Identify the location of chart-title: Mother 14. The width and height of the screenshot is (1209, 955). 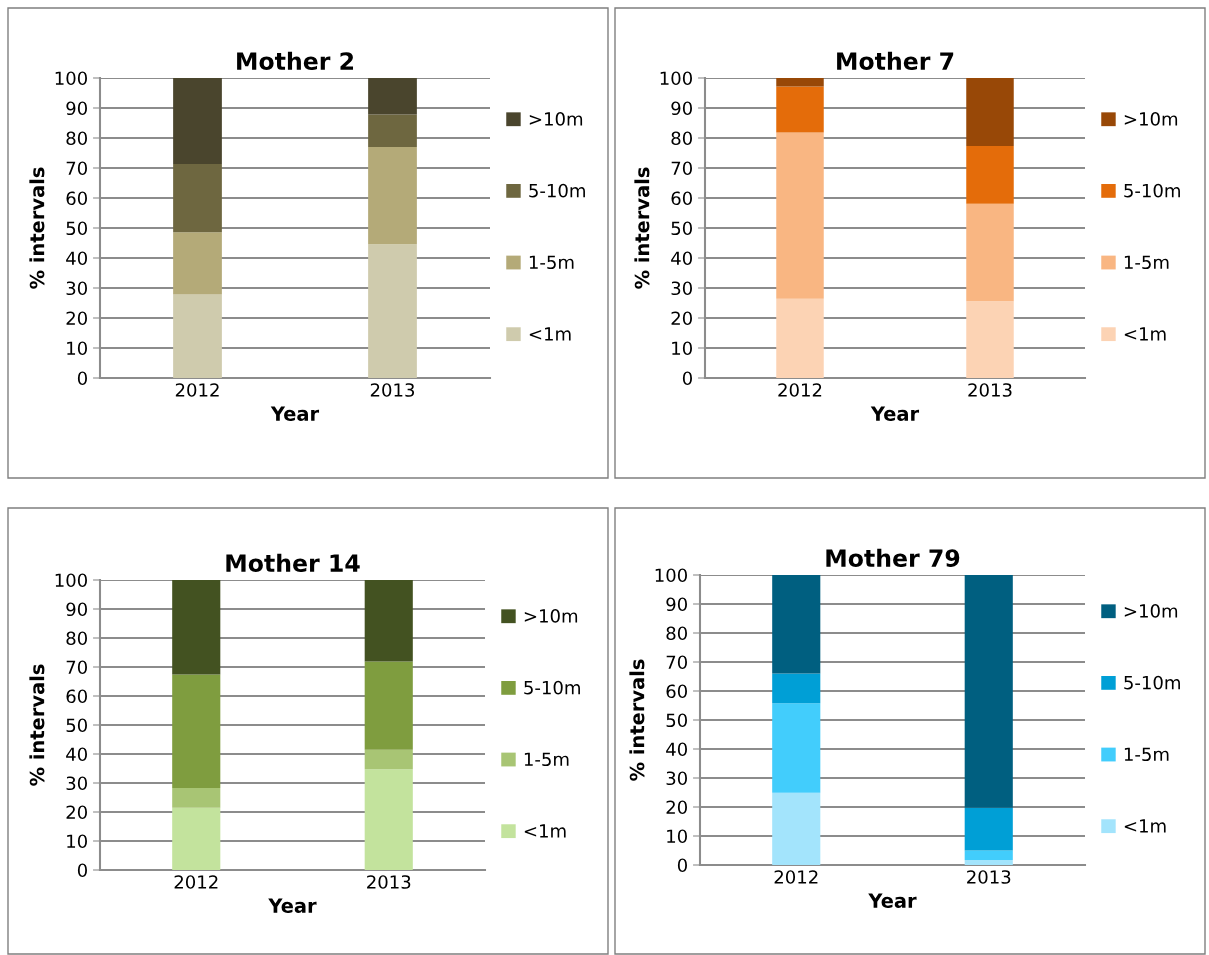
(293, 562).